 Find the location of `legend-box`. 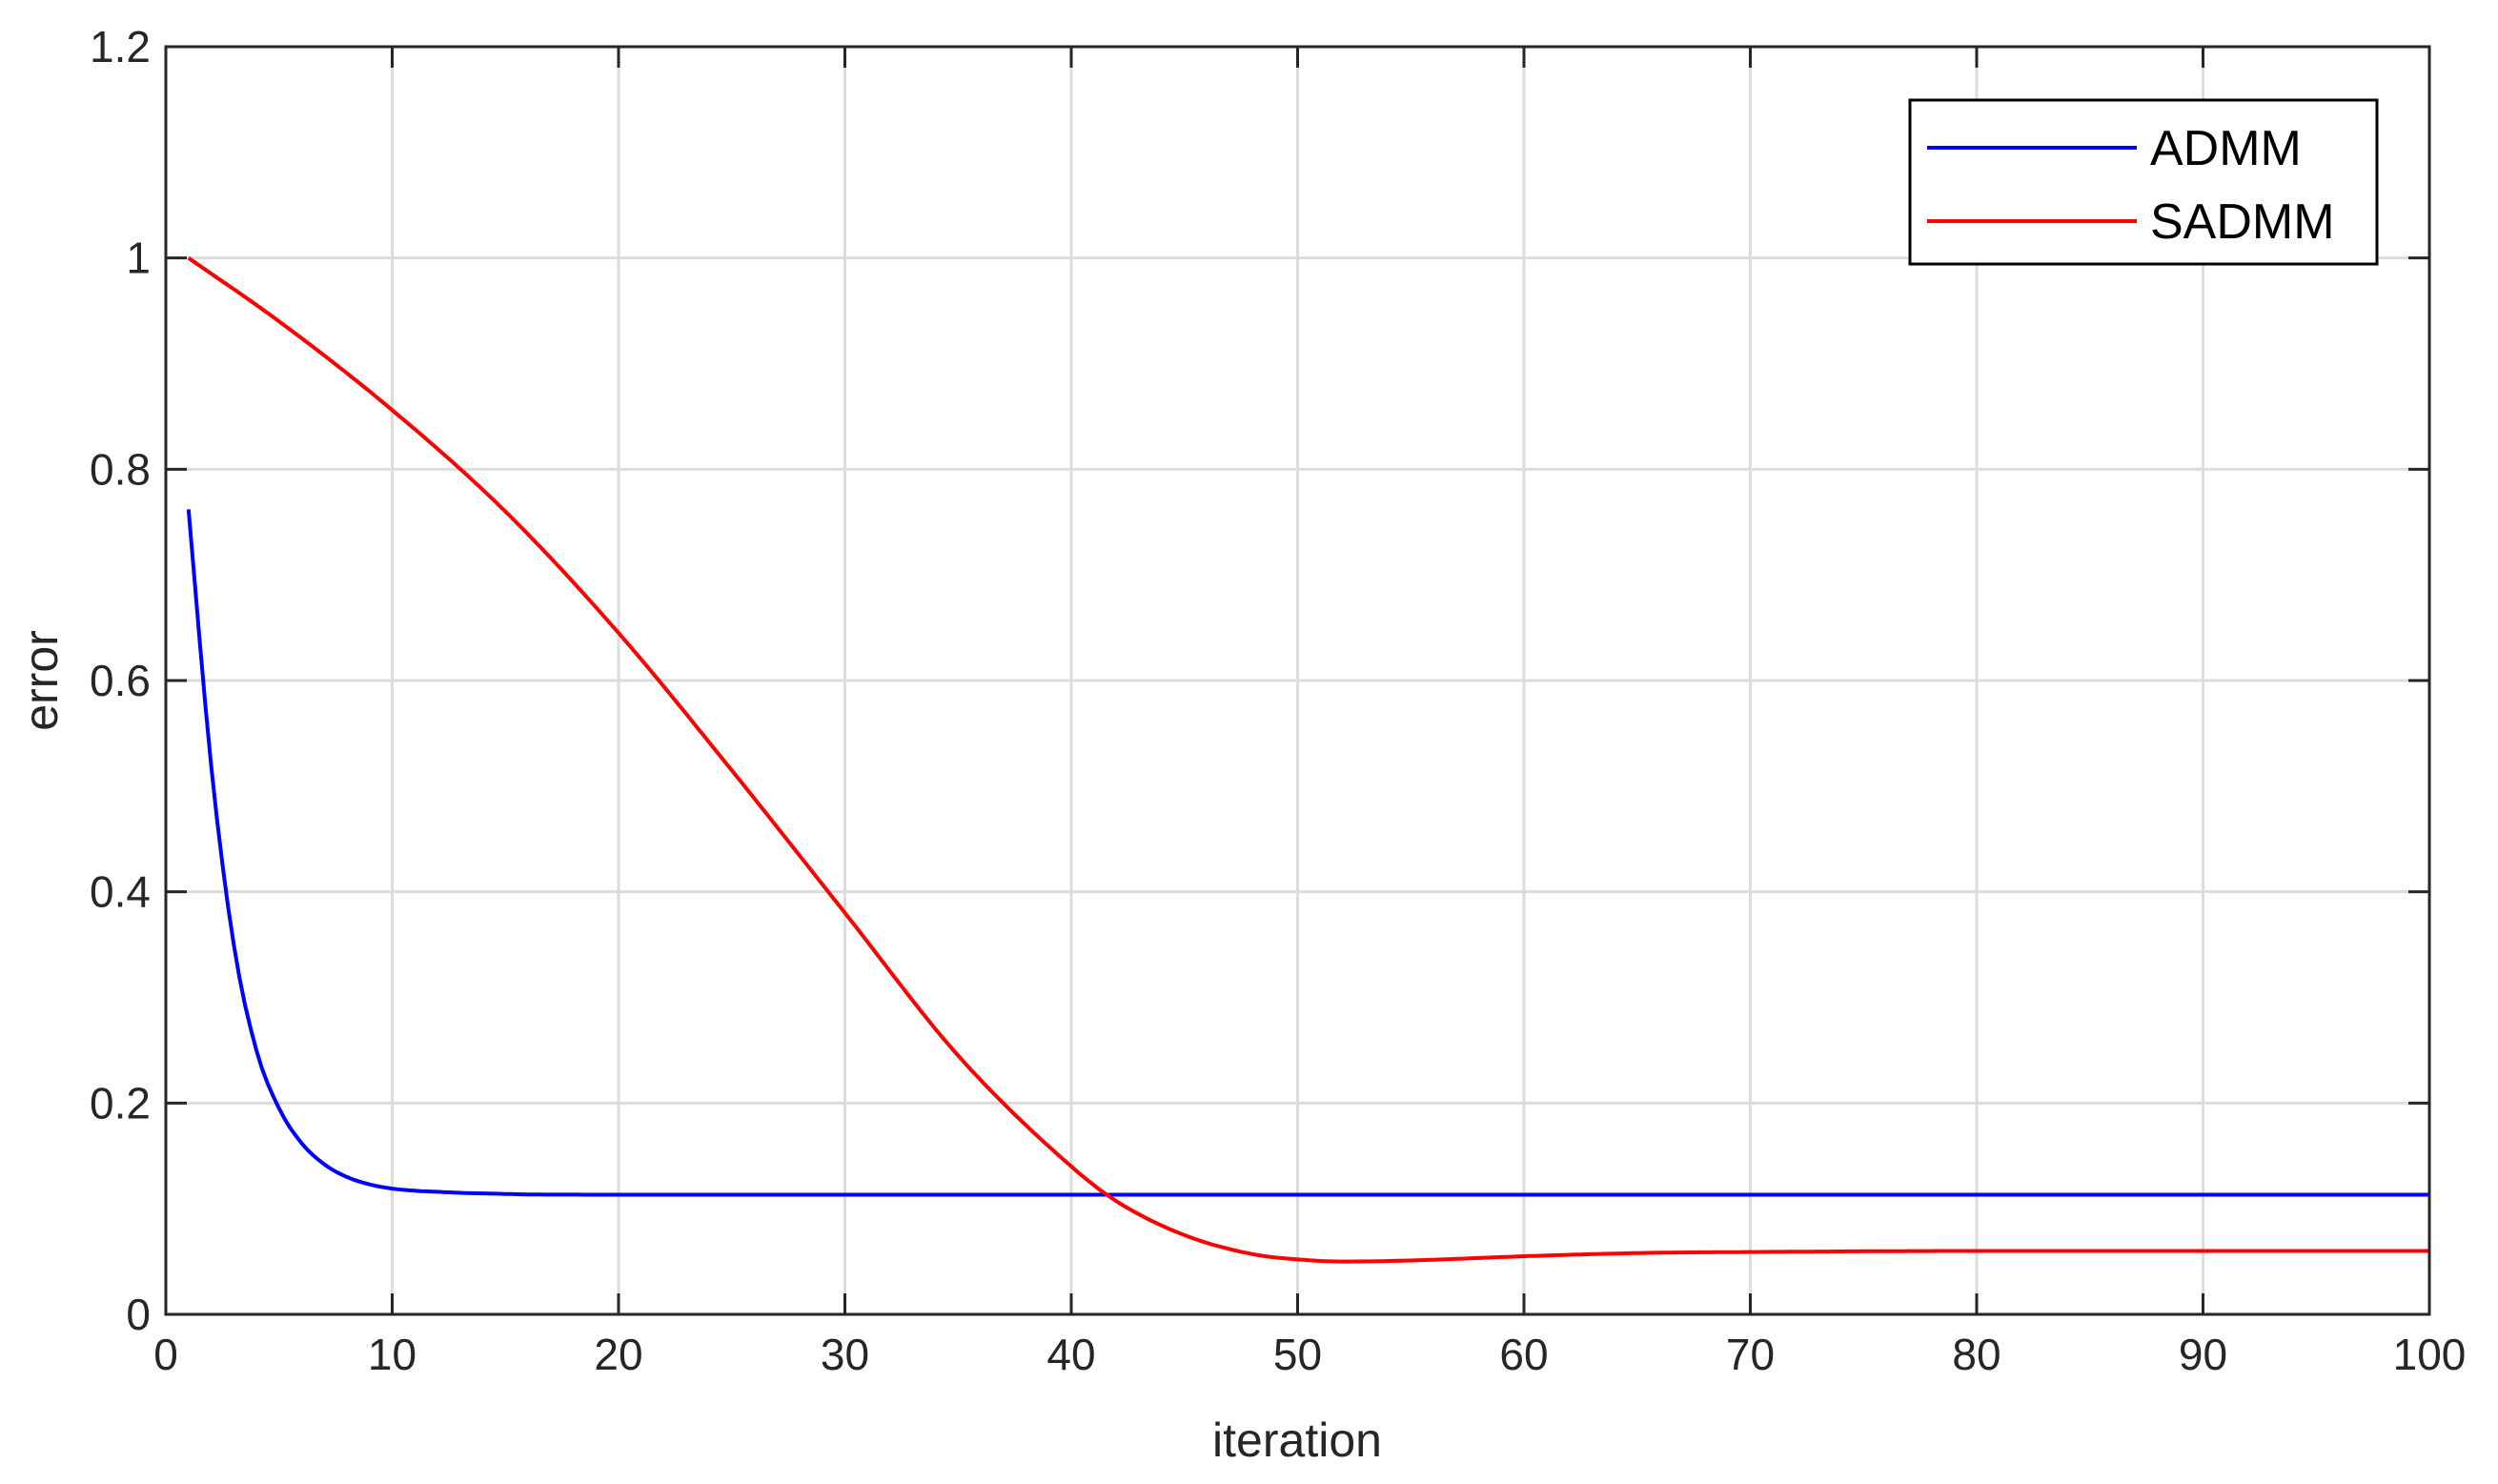

legend-box is located at coordinates (2143, 182).